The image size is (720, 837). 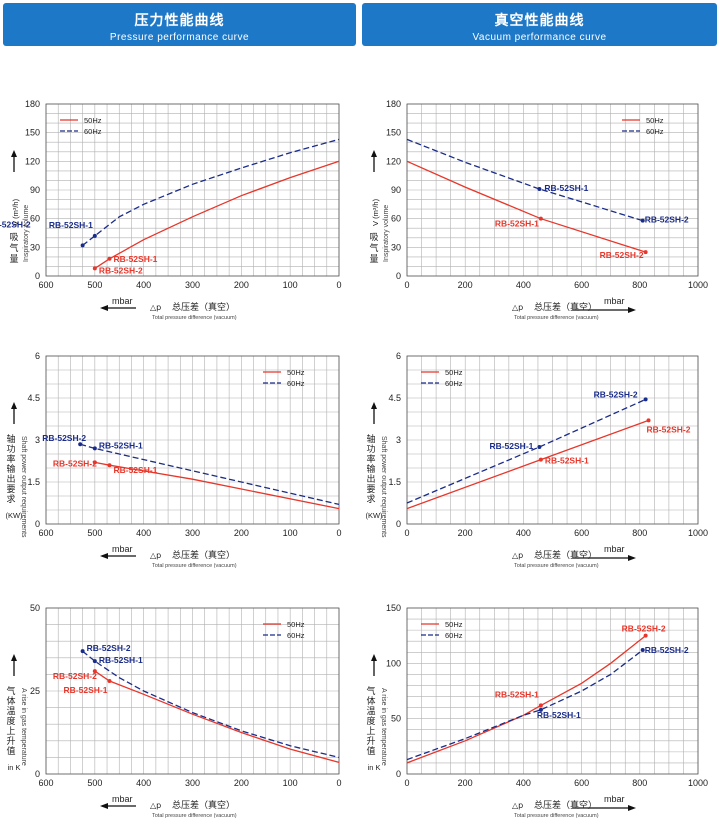 I want to click on x-tick-label: 100, so click(x=290, y=285).